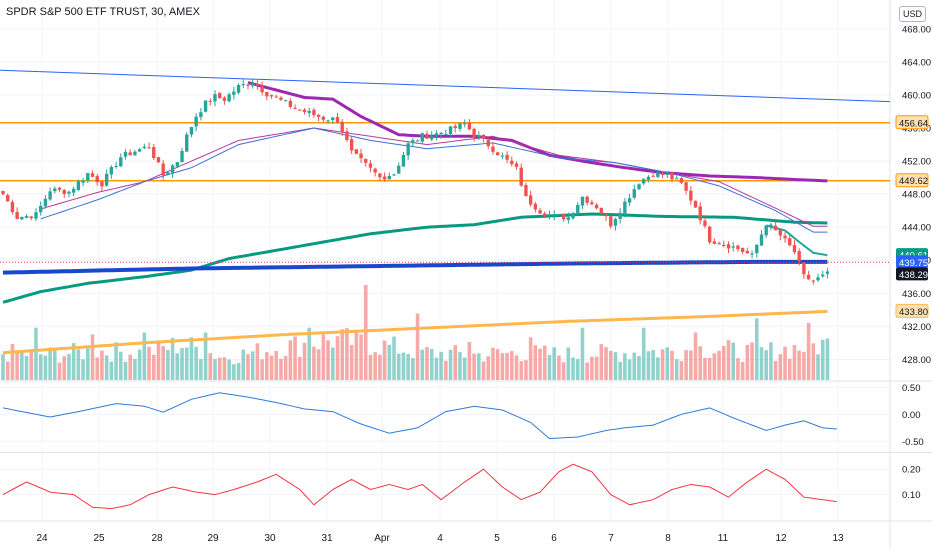 The width and height of the screenshot is (932, 555). I want to click on oscillator-panel-osc2: 0.20 0.10, so click(460, 486).